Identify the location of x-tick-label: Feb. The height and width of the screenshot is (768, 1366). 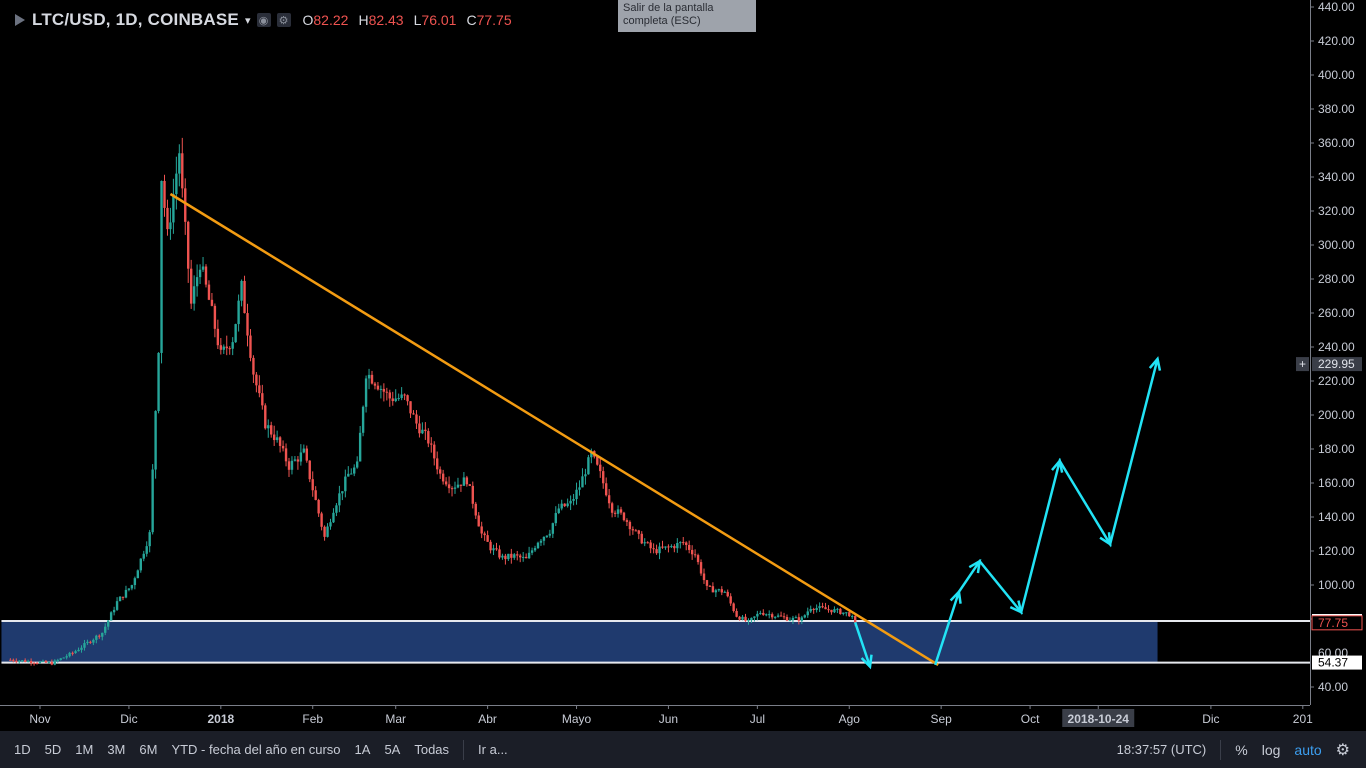
(312, 719).